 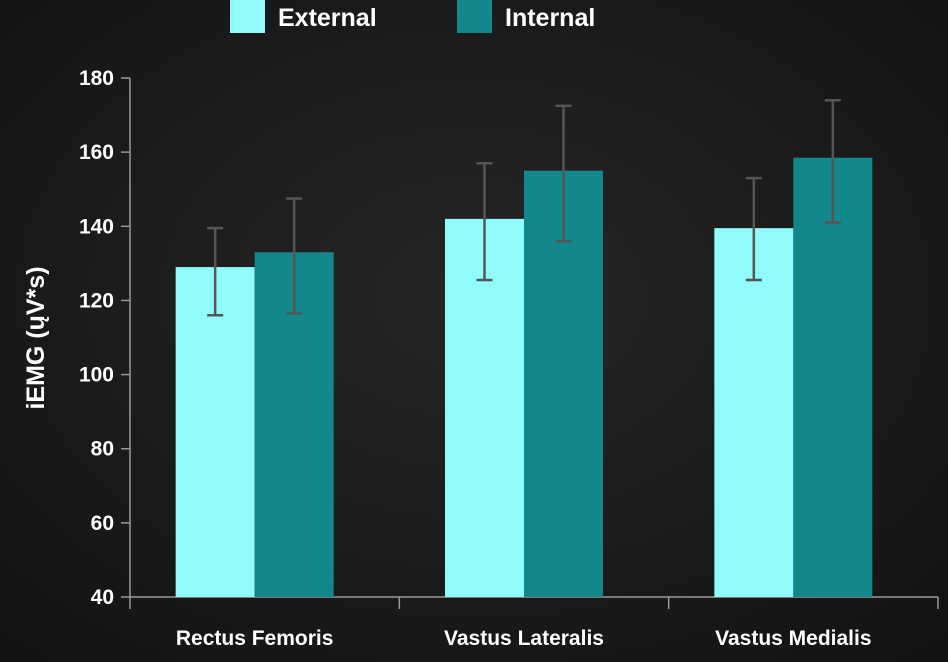 What do you see at coordinates (793, 638) in the screenshot?
I see `x-tick-label: Vastus Medialis` at bounding box center [793, 638].